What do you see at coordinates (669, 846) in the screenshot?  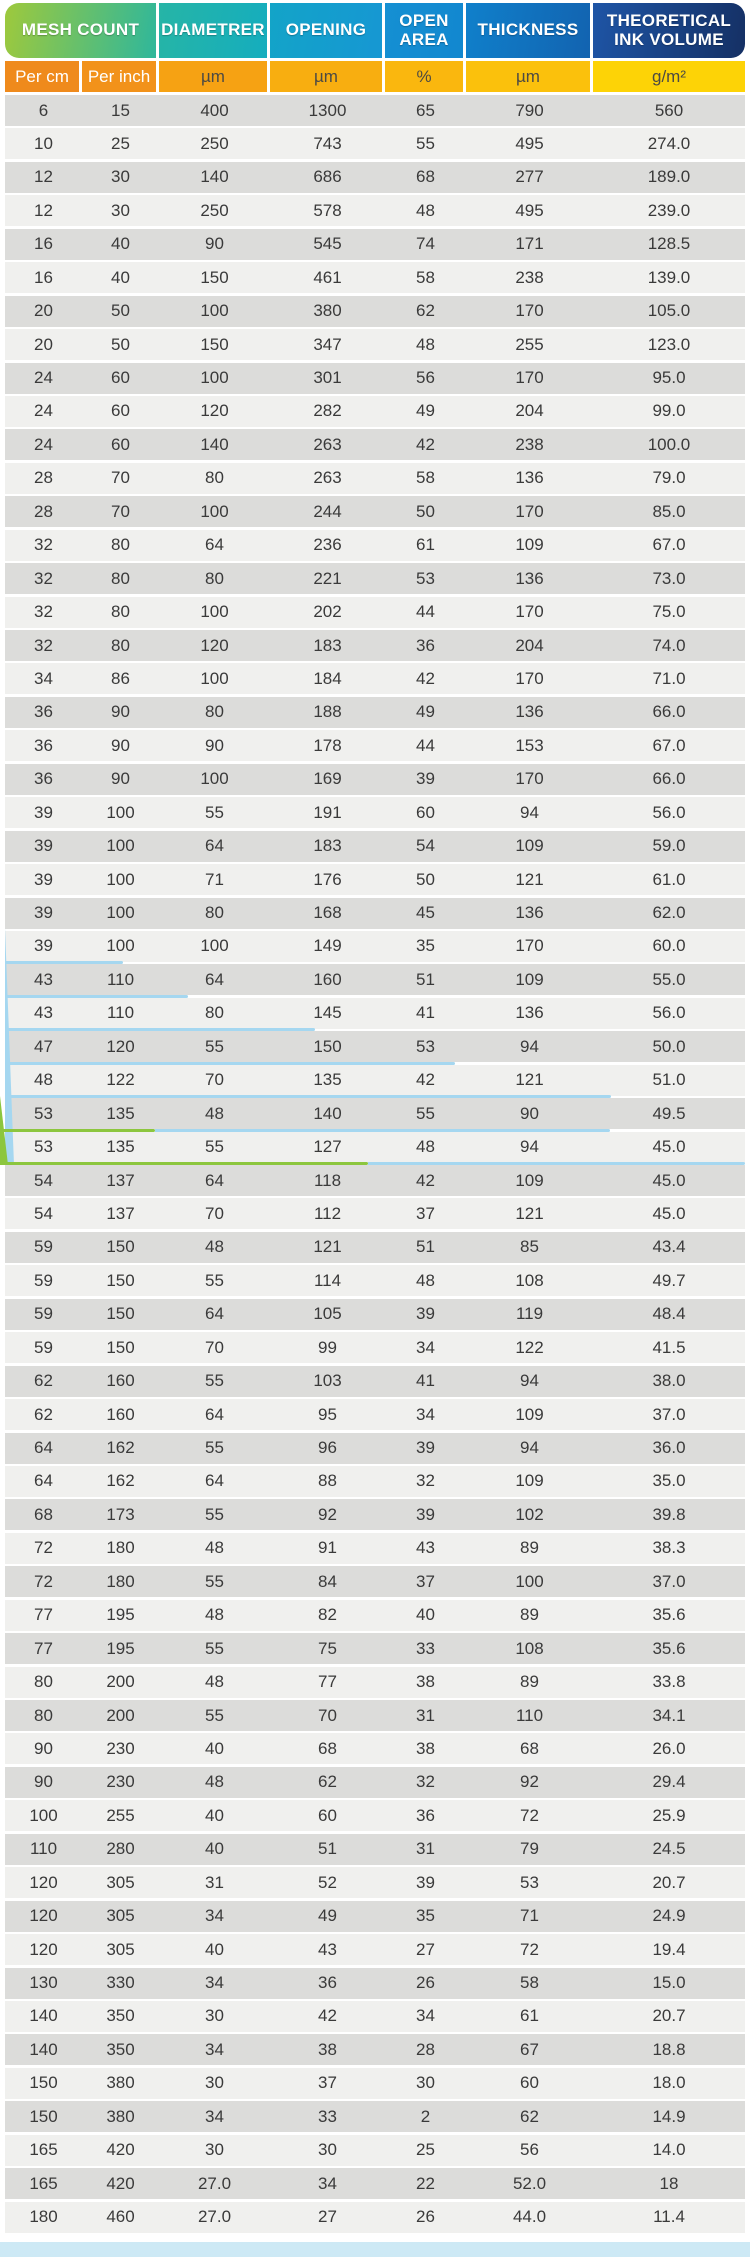 I see `table-cell: 59.0` at bounding box center [669, 846].